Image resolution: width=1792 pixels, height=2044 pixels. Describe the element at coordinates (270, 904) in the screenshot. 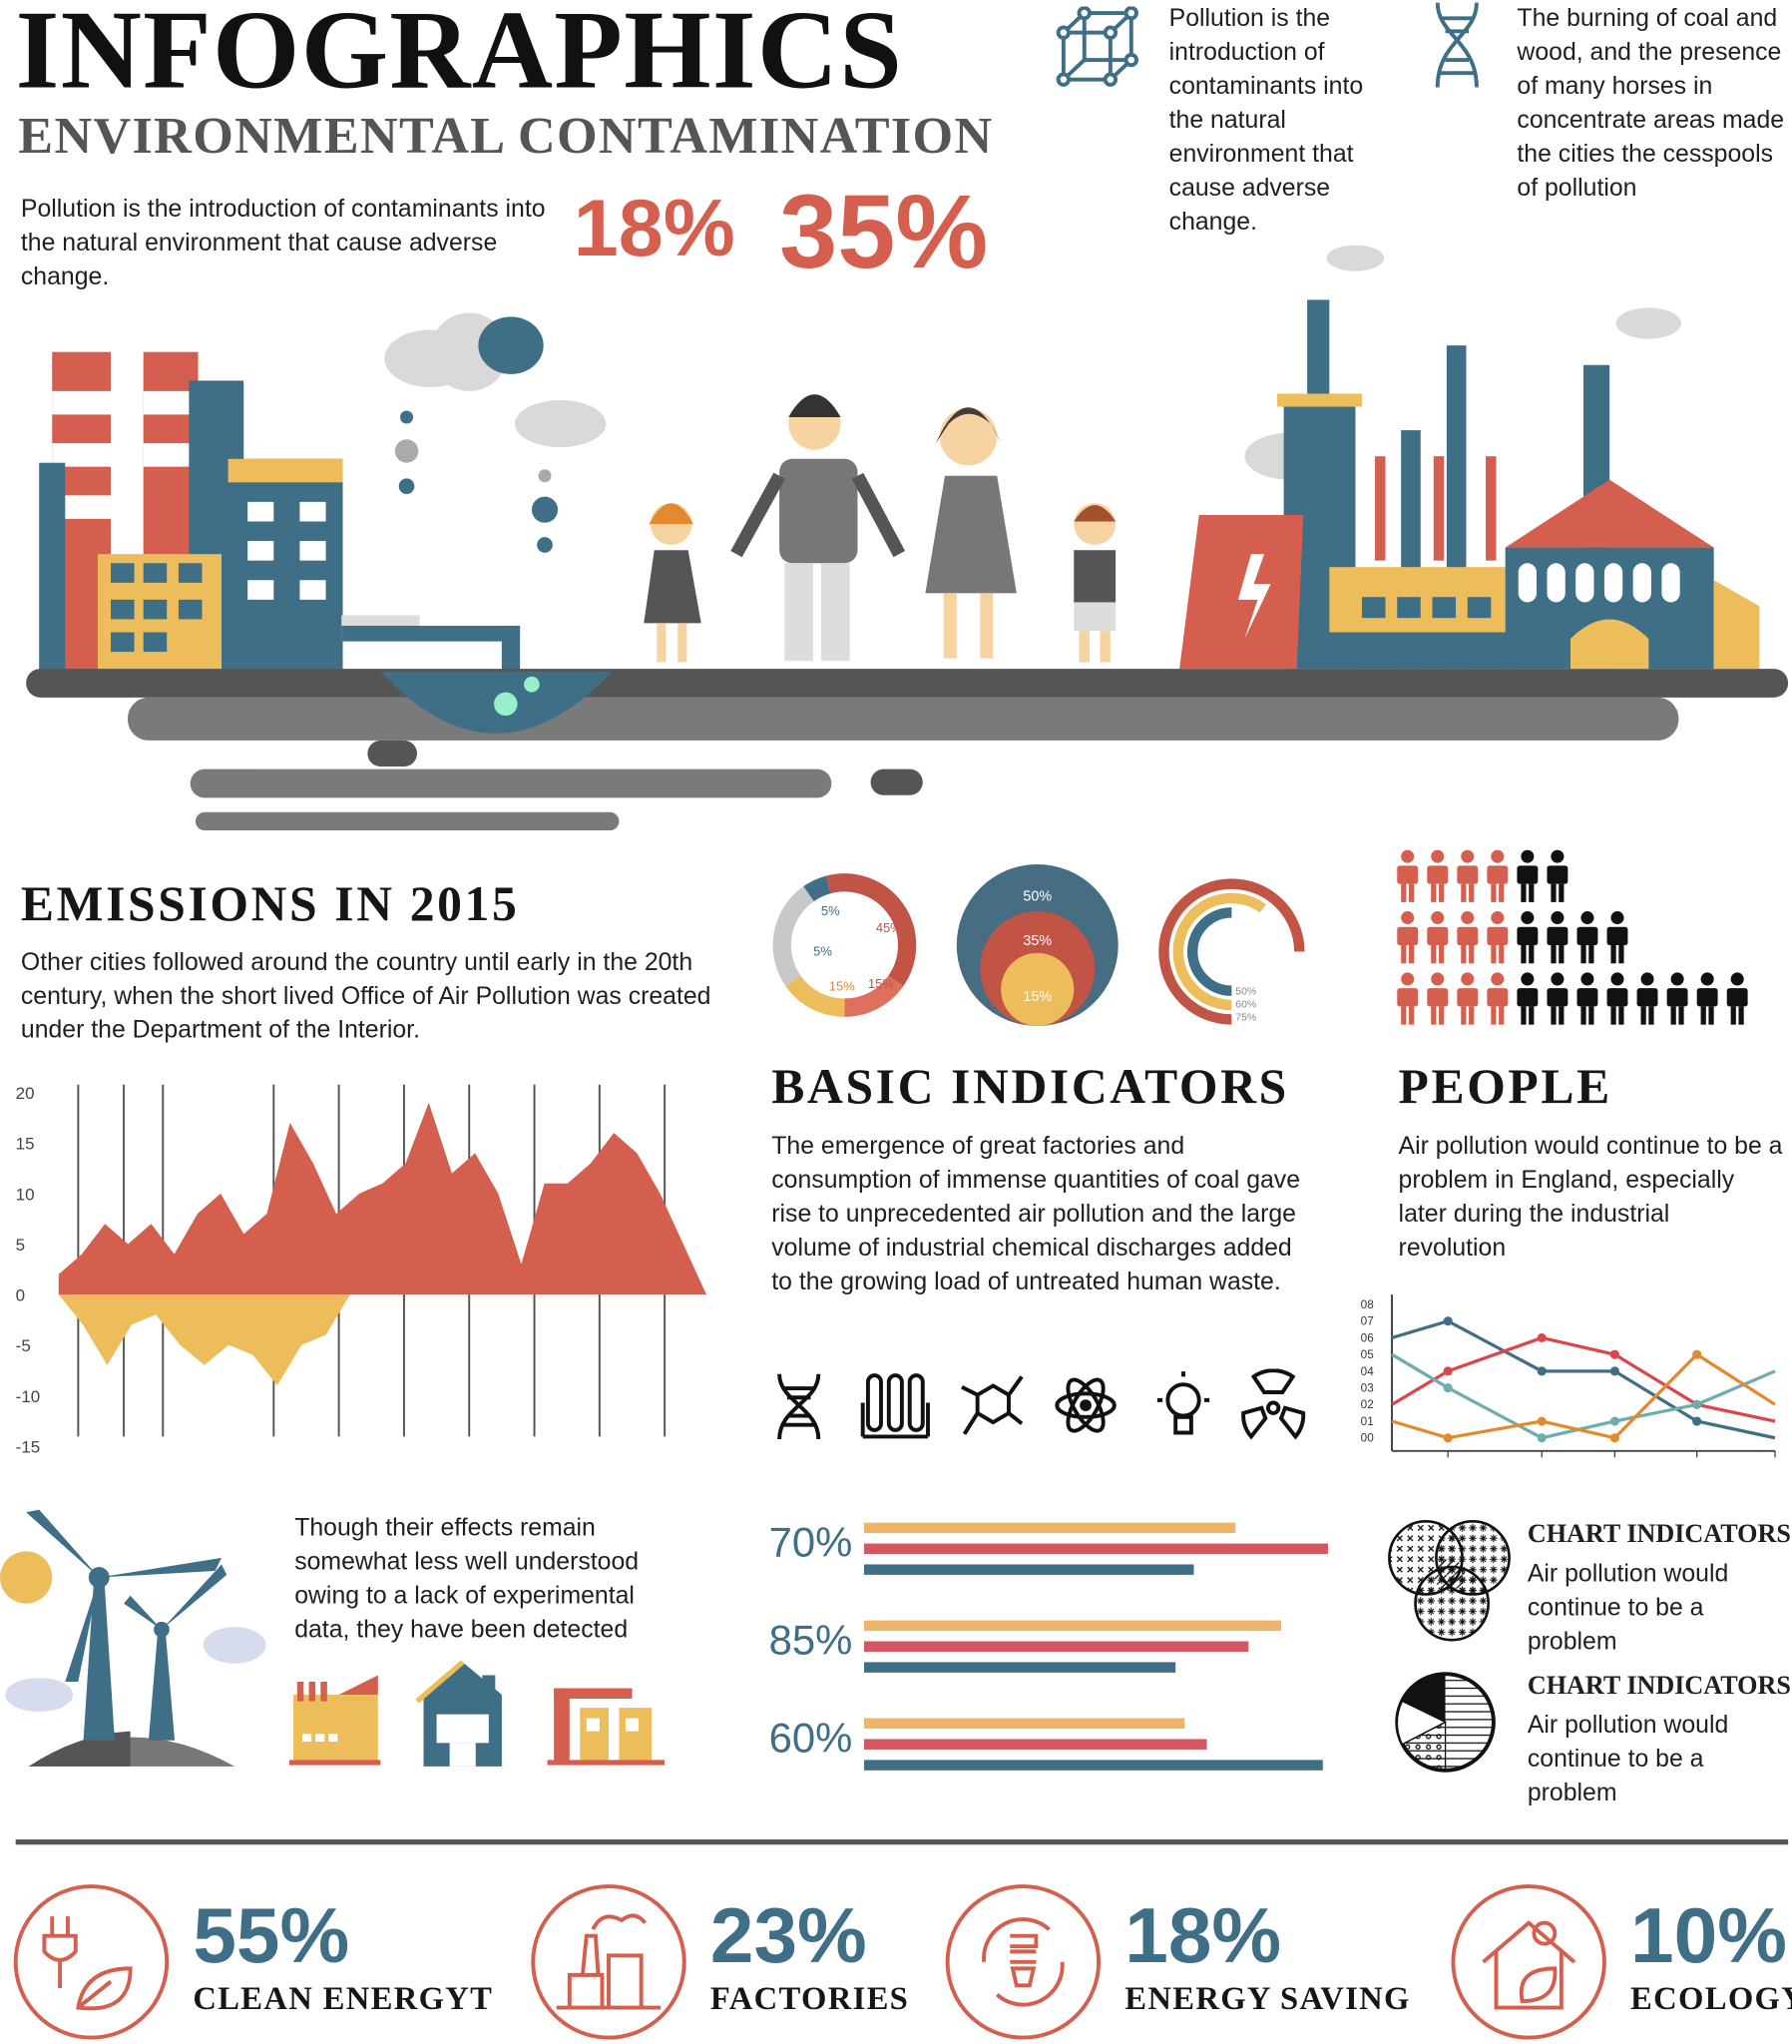

I see `emissions-title: EMISSIONS IN 2015` at that location.